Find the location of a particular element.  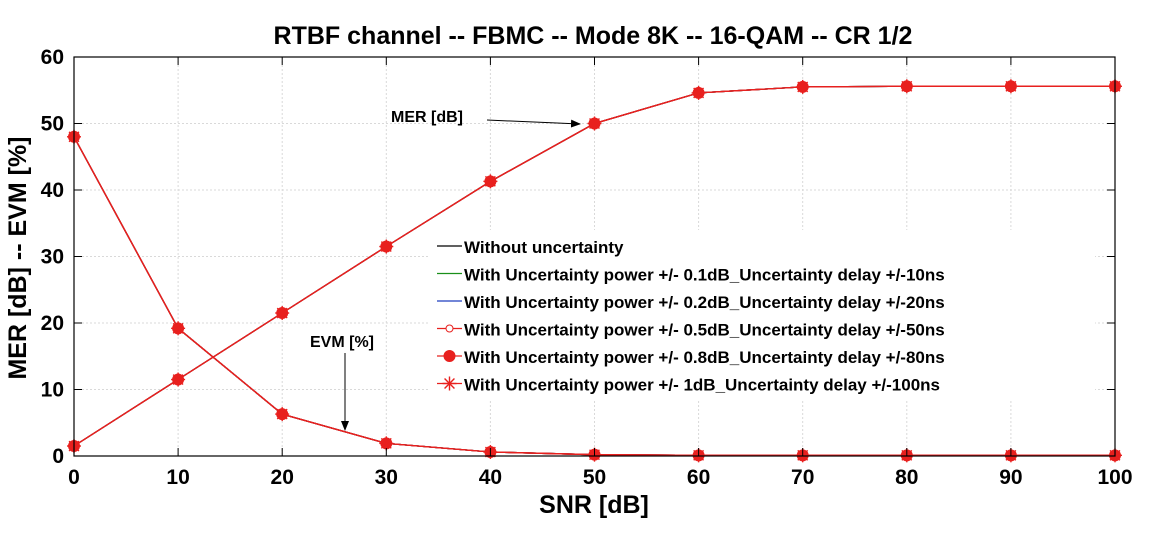

x-tick-labels: 0 10 20 30 40 50 60 70 80 90 100 is located at coordinates (600, 477).